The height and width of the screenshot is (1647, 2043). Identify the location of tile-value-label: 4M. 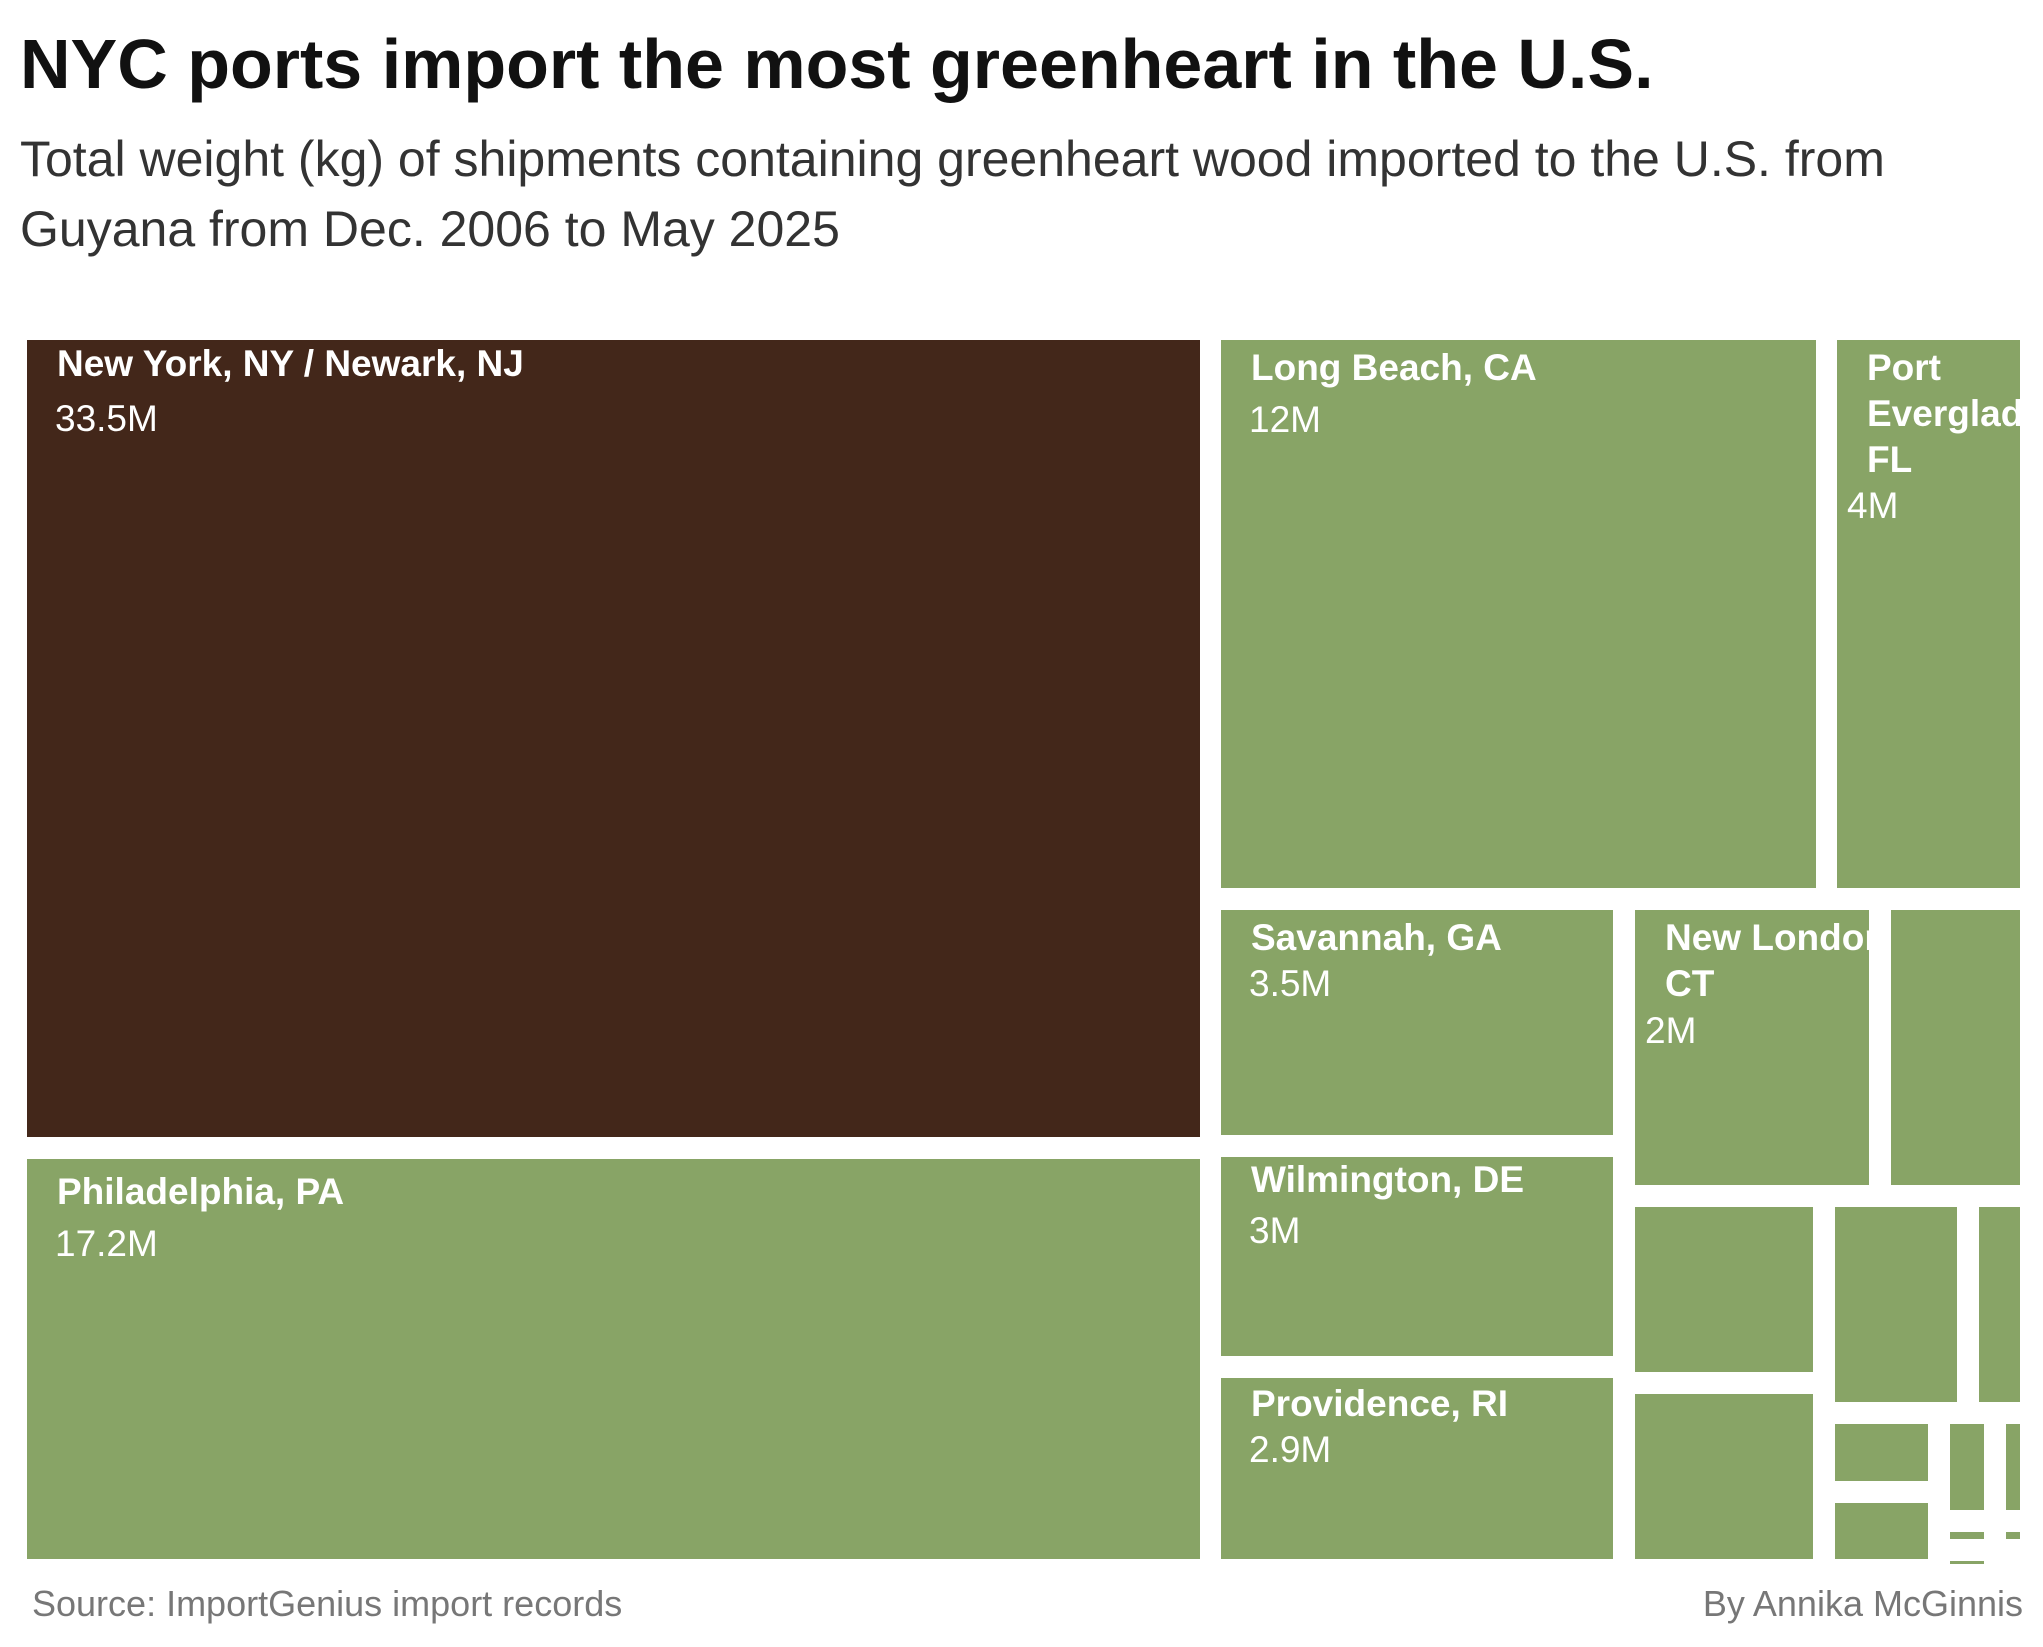
(1872, 505).